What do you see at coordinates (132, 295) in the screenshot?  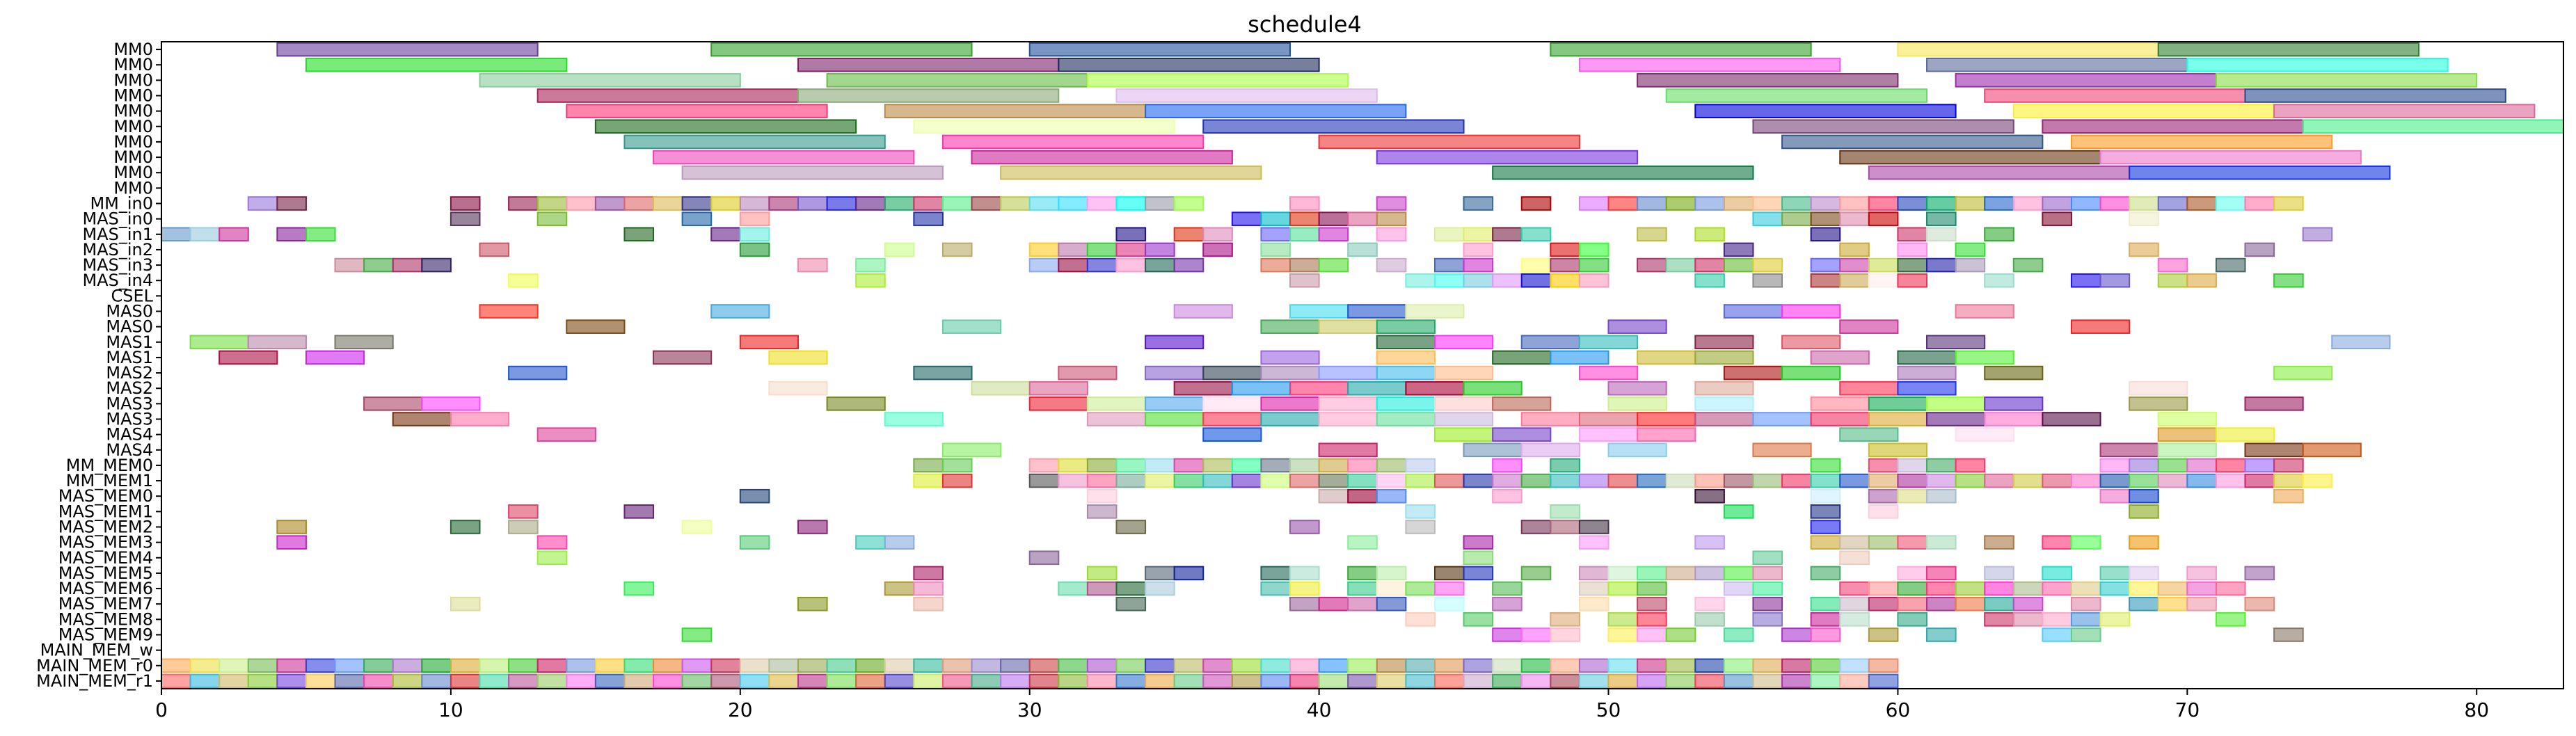 I see `y-tick-label: CSEL` at bounding box center [132, 295].